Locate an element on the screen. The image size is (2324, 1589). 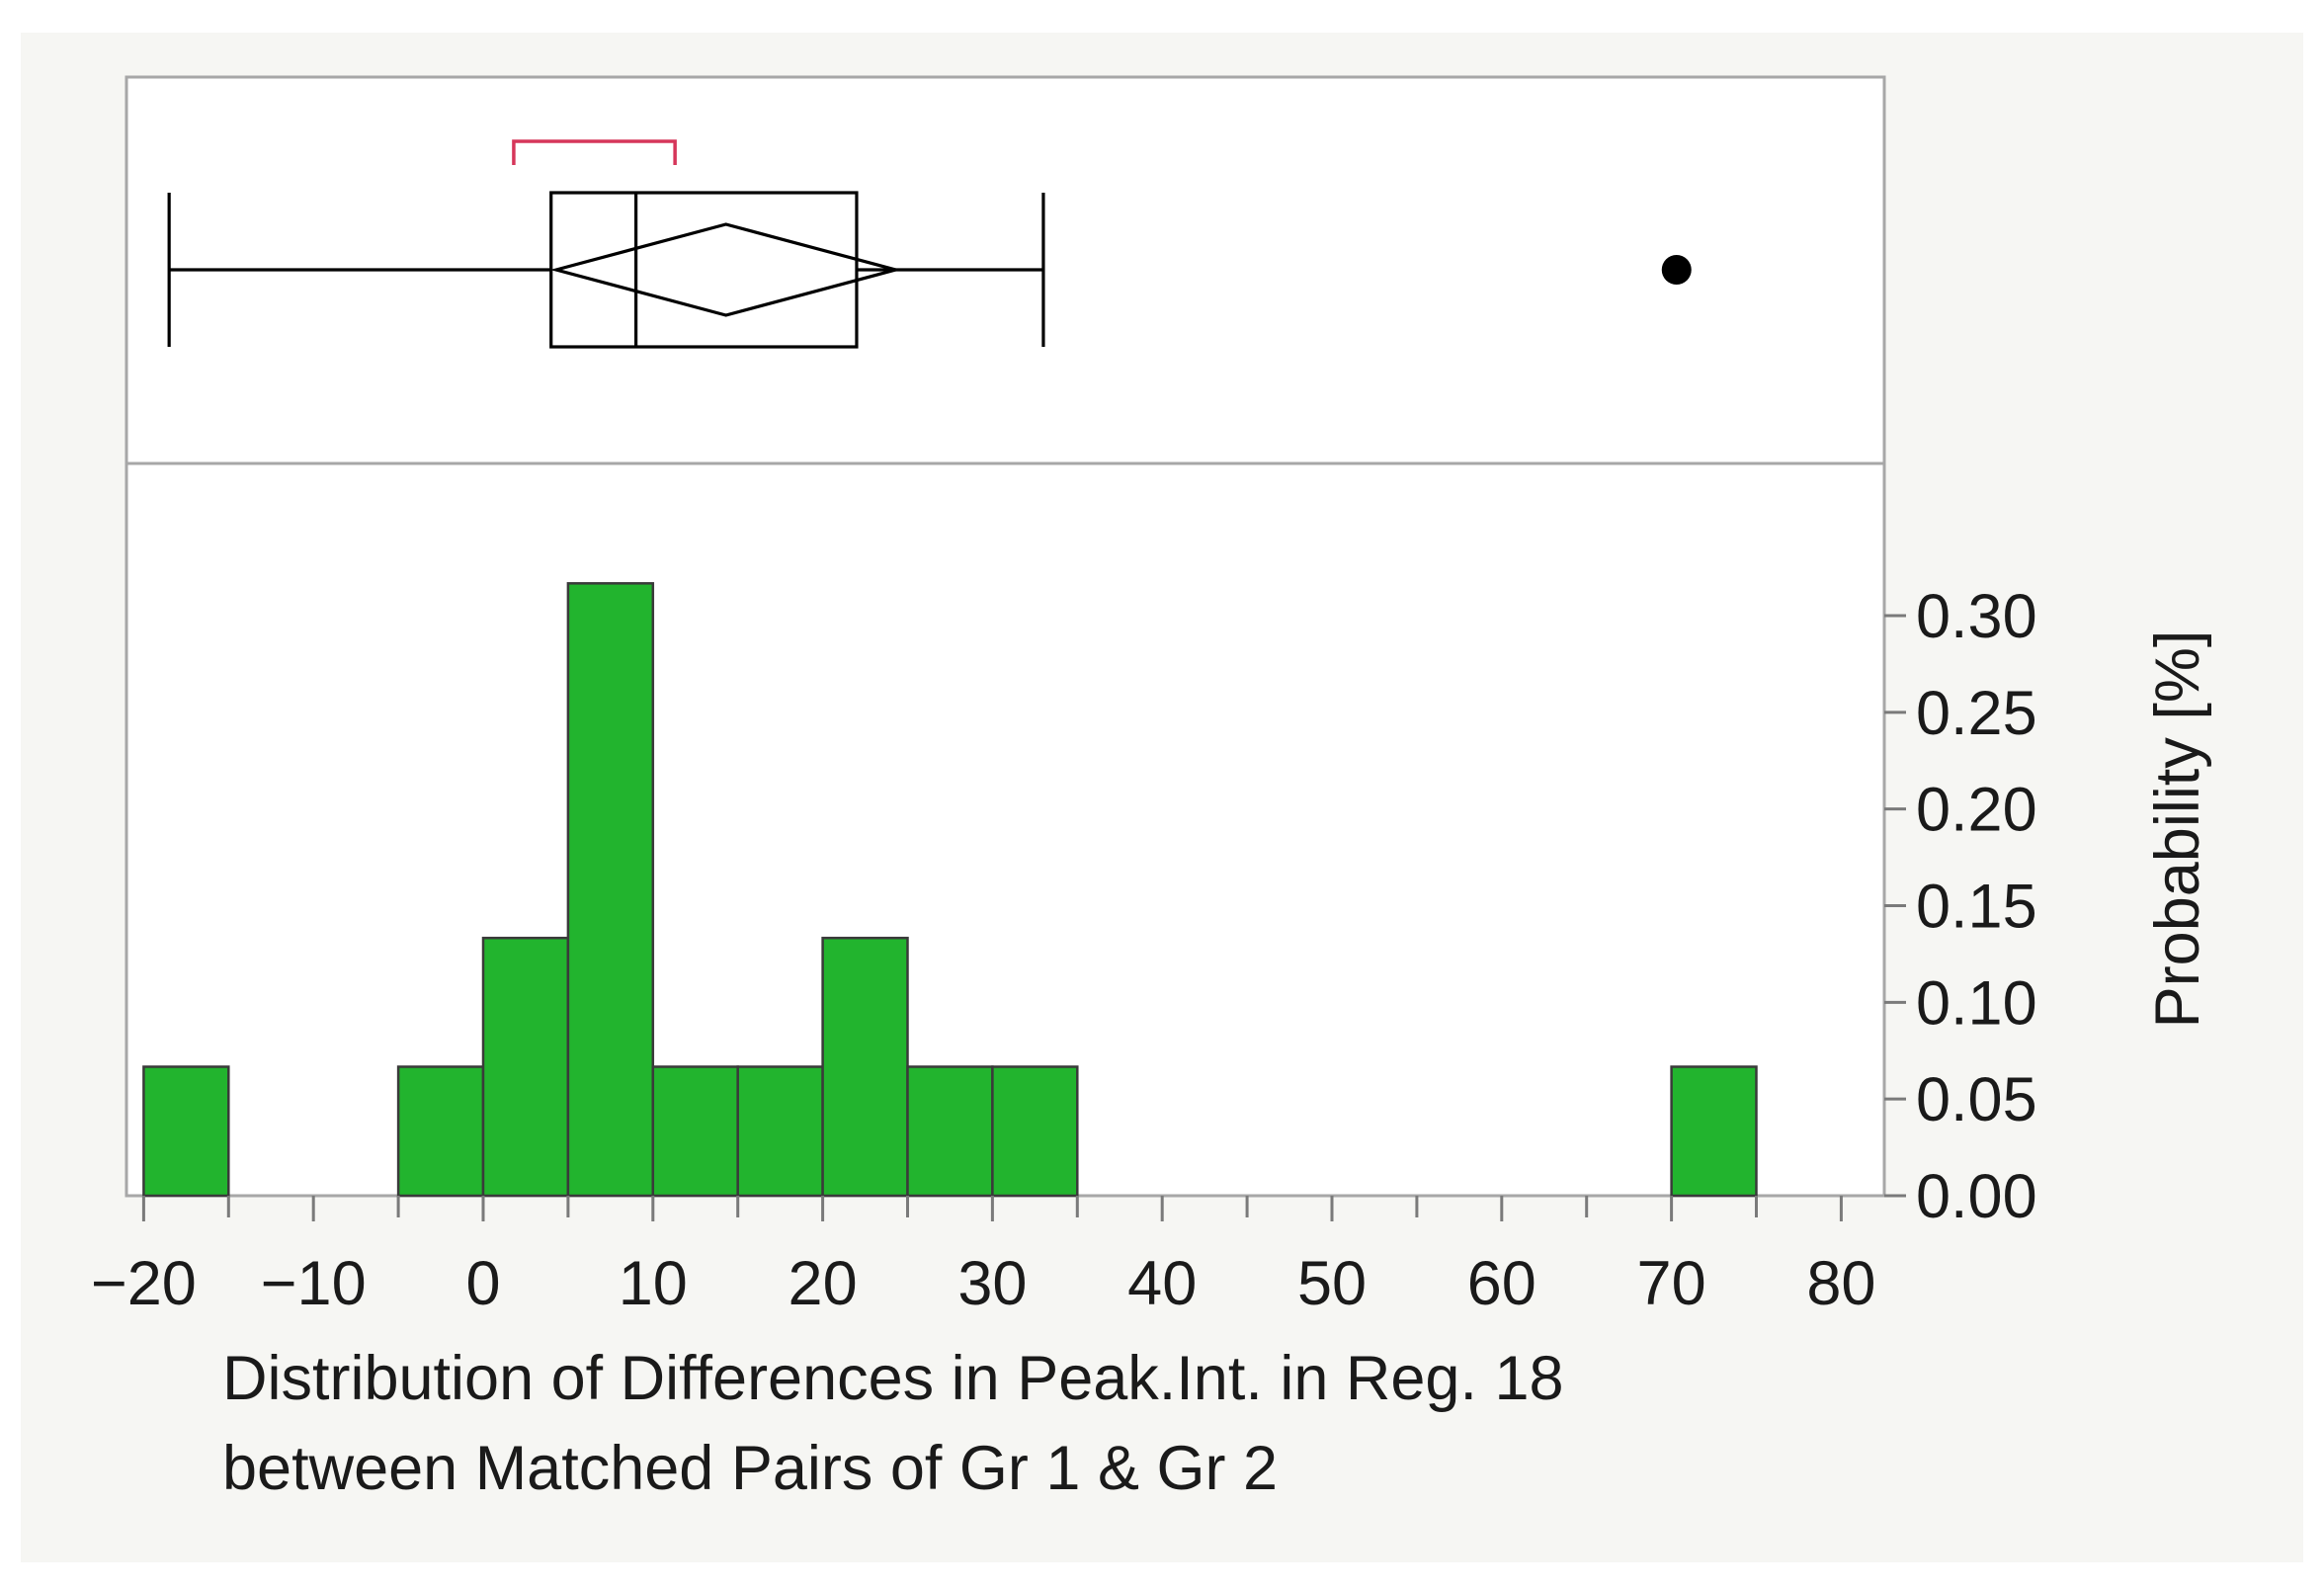
x-tick-label: 30 is located at coordinates (992, 1283).